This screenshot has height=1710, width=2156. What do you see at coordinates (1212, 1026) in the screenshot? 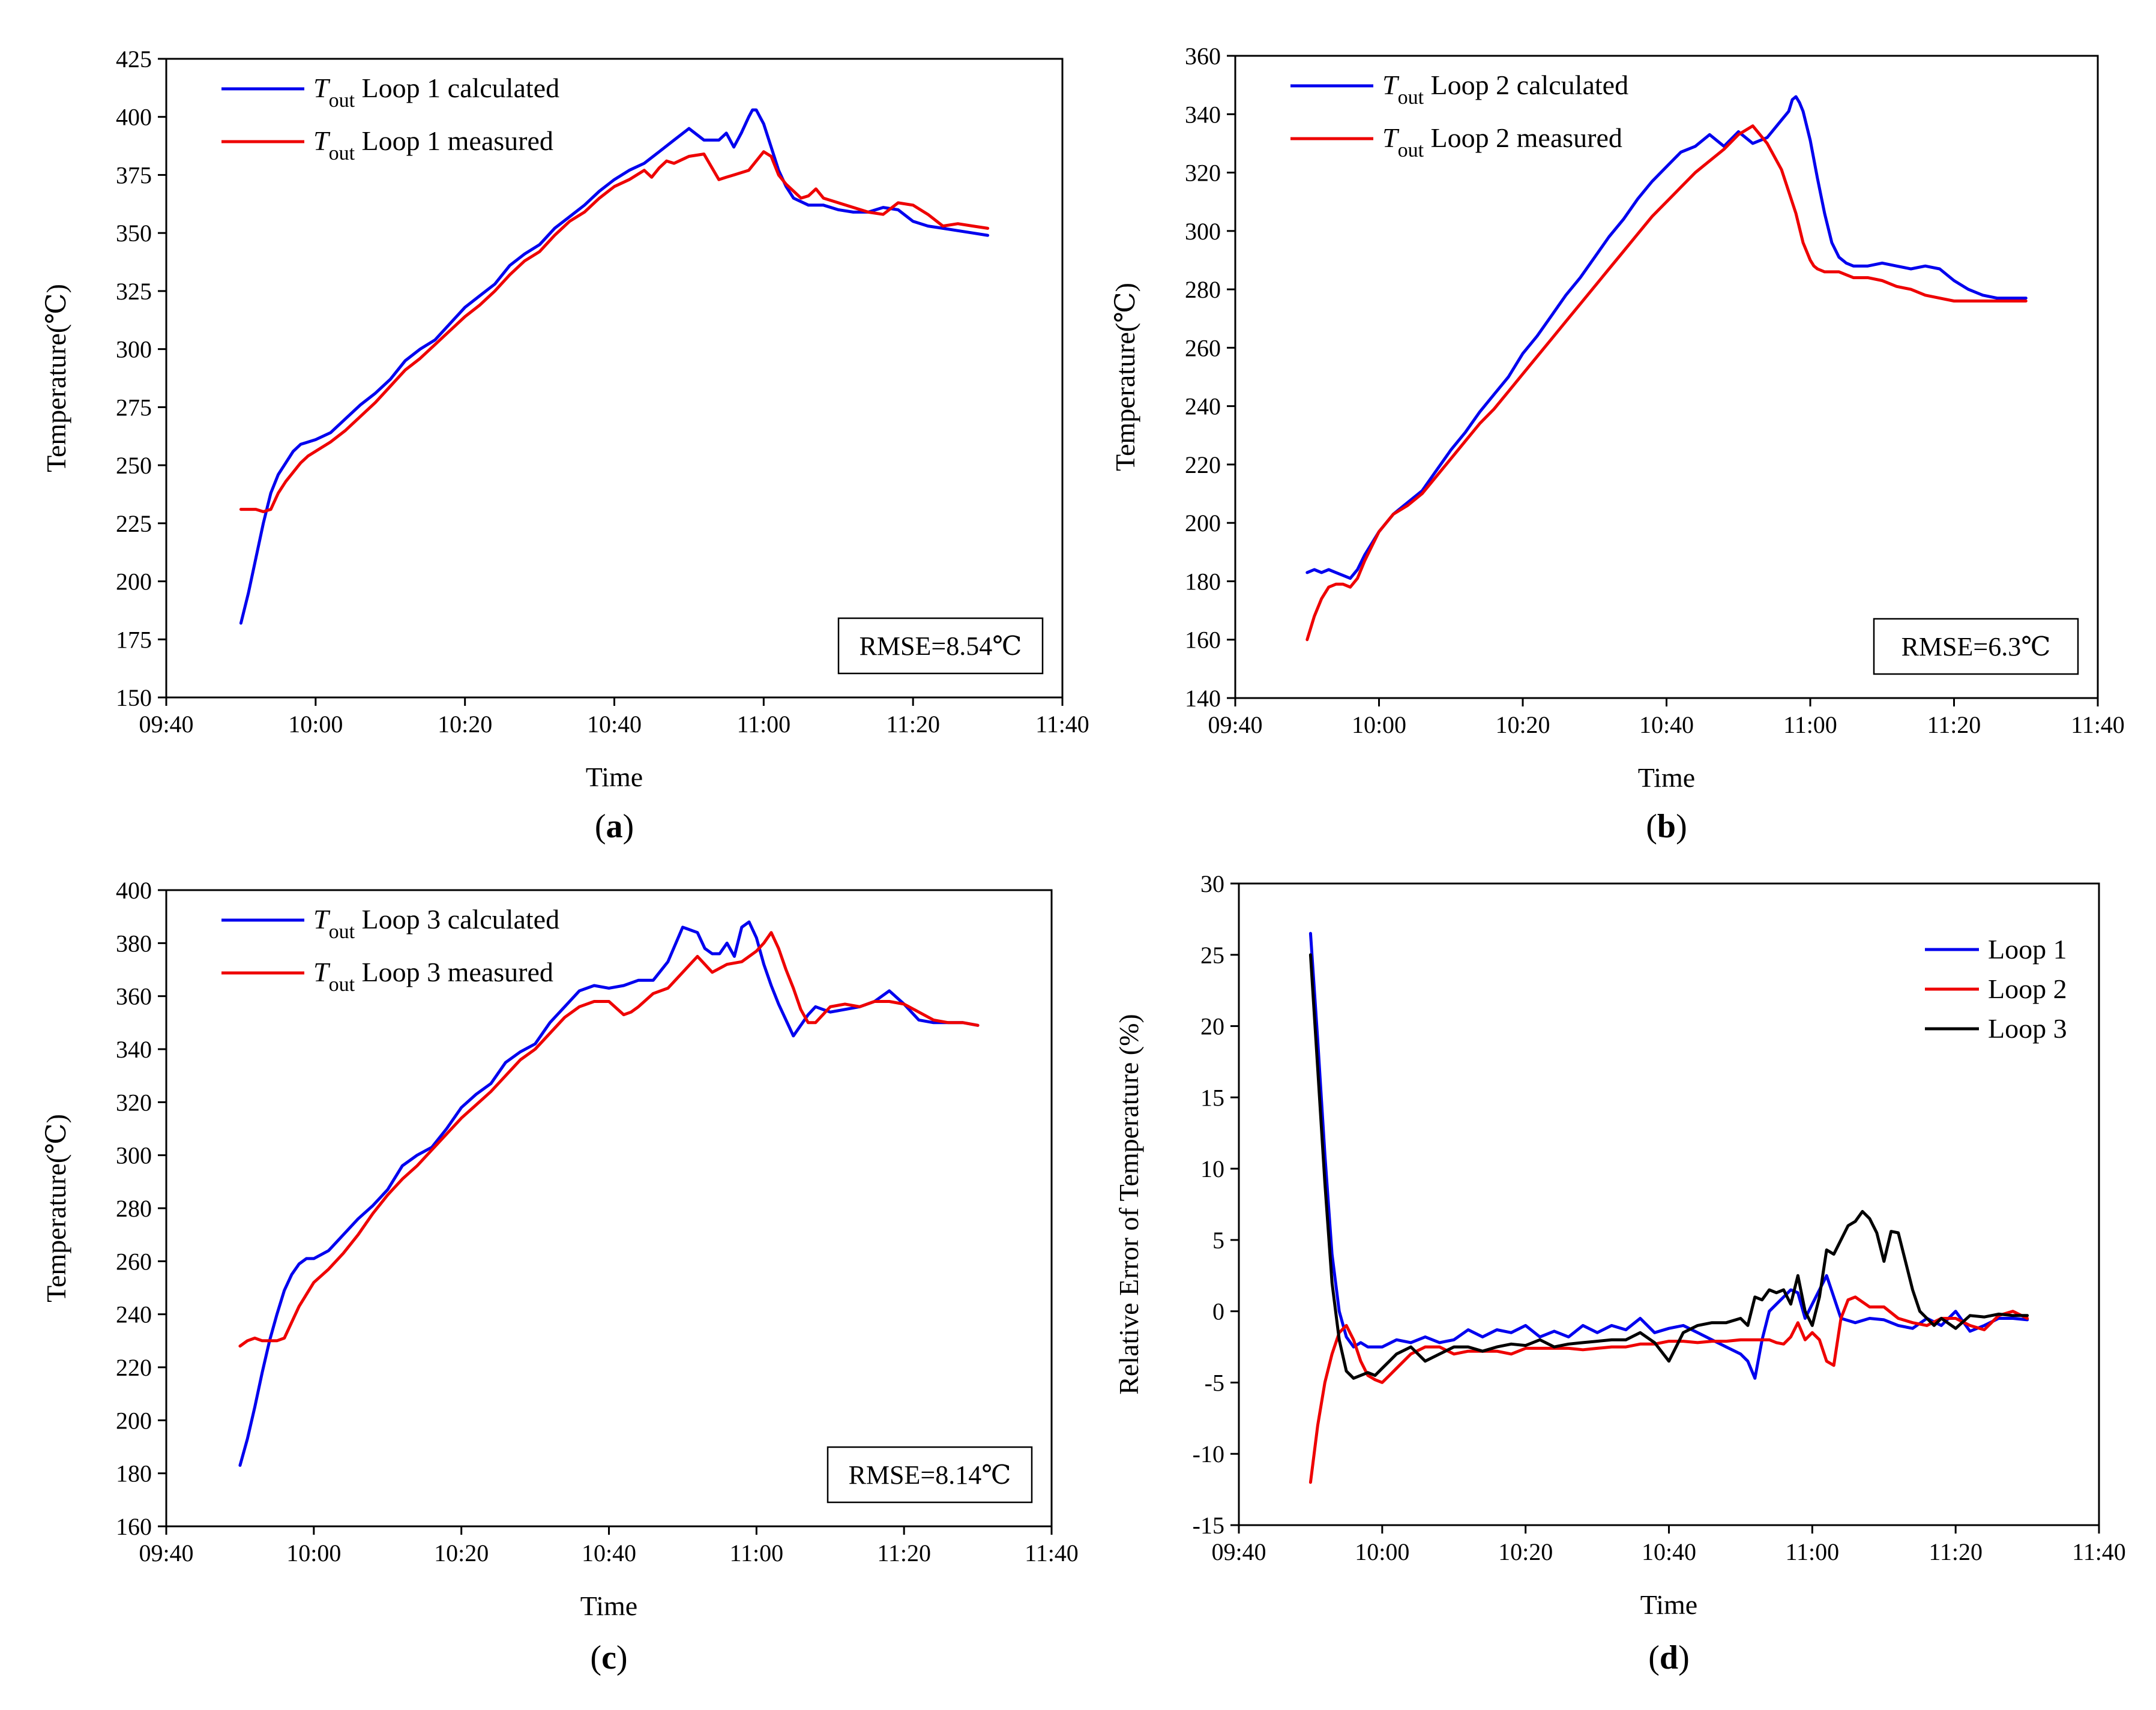
I see `y-tick-label: 20` at bounding box center [1212, 1026].